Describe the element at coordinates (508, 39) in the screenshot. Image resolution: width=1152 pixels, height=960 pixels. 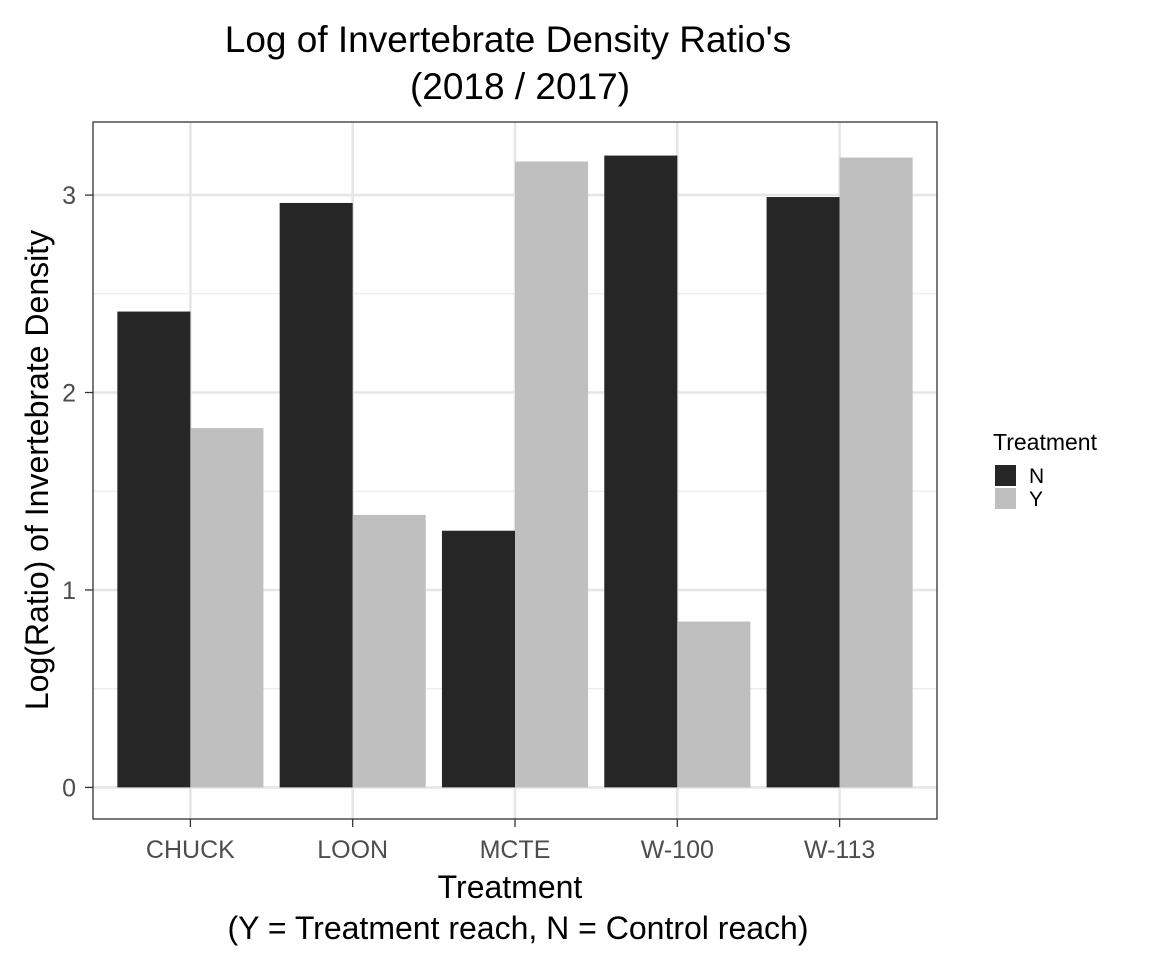
I see `chart-title: Log of Invertebrate Density Ratio's` at that location.